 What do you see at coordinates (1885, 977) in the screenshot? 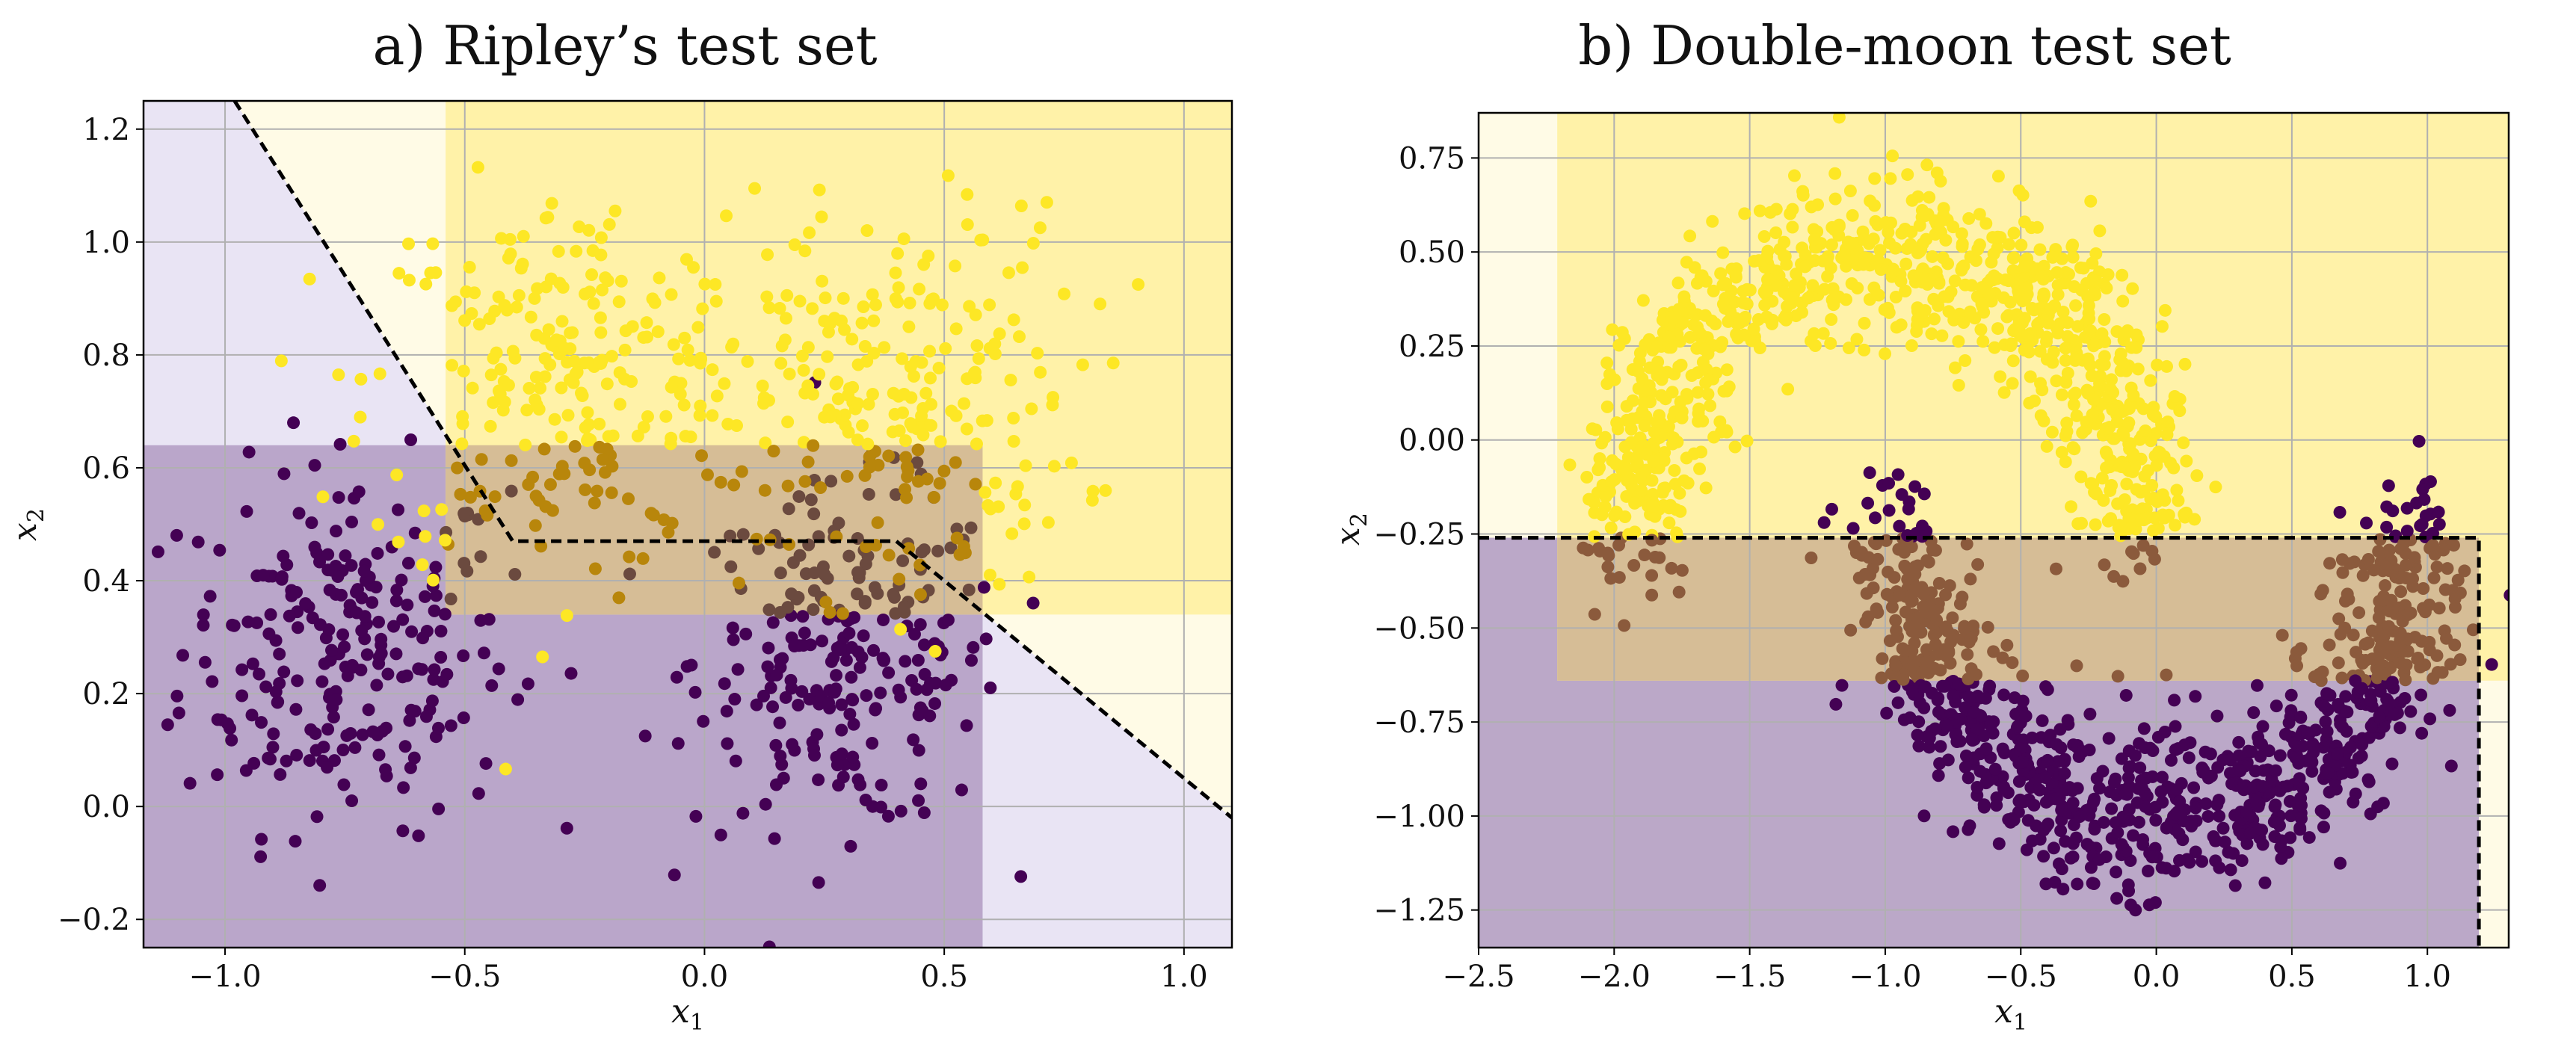
I see `x-tick-label: −1.0` at bounding box center [1885, 977].